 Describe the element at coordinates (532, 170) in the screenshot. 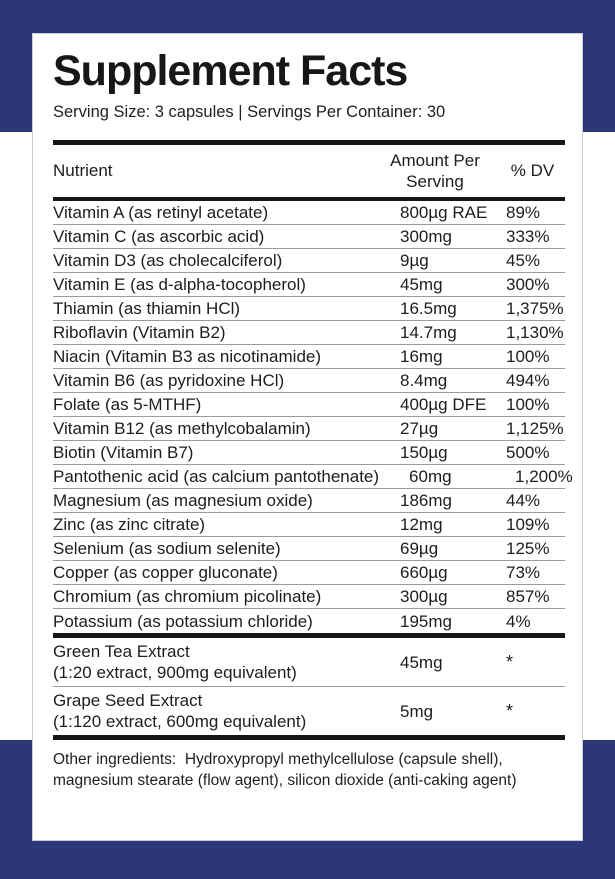

I see `column-header-dv: % DV` at that location.